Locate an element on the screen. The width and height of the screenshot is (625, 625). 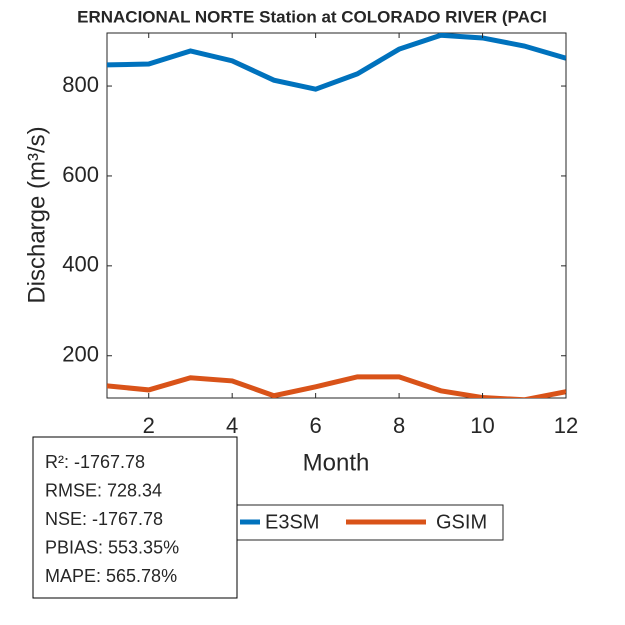
y-tick-label: 600 is located at coordinates (80, 174).